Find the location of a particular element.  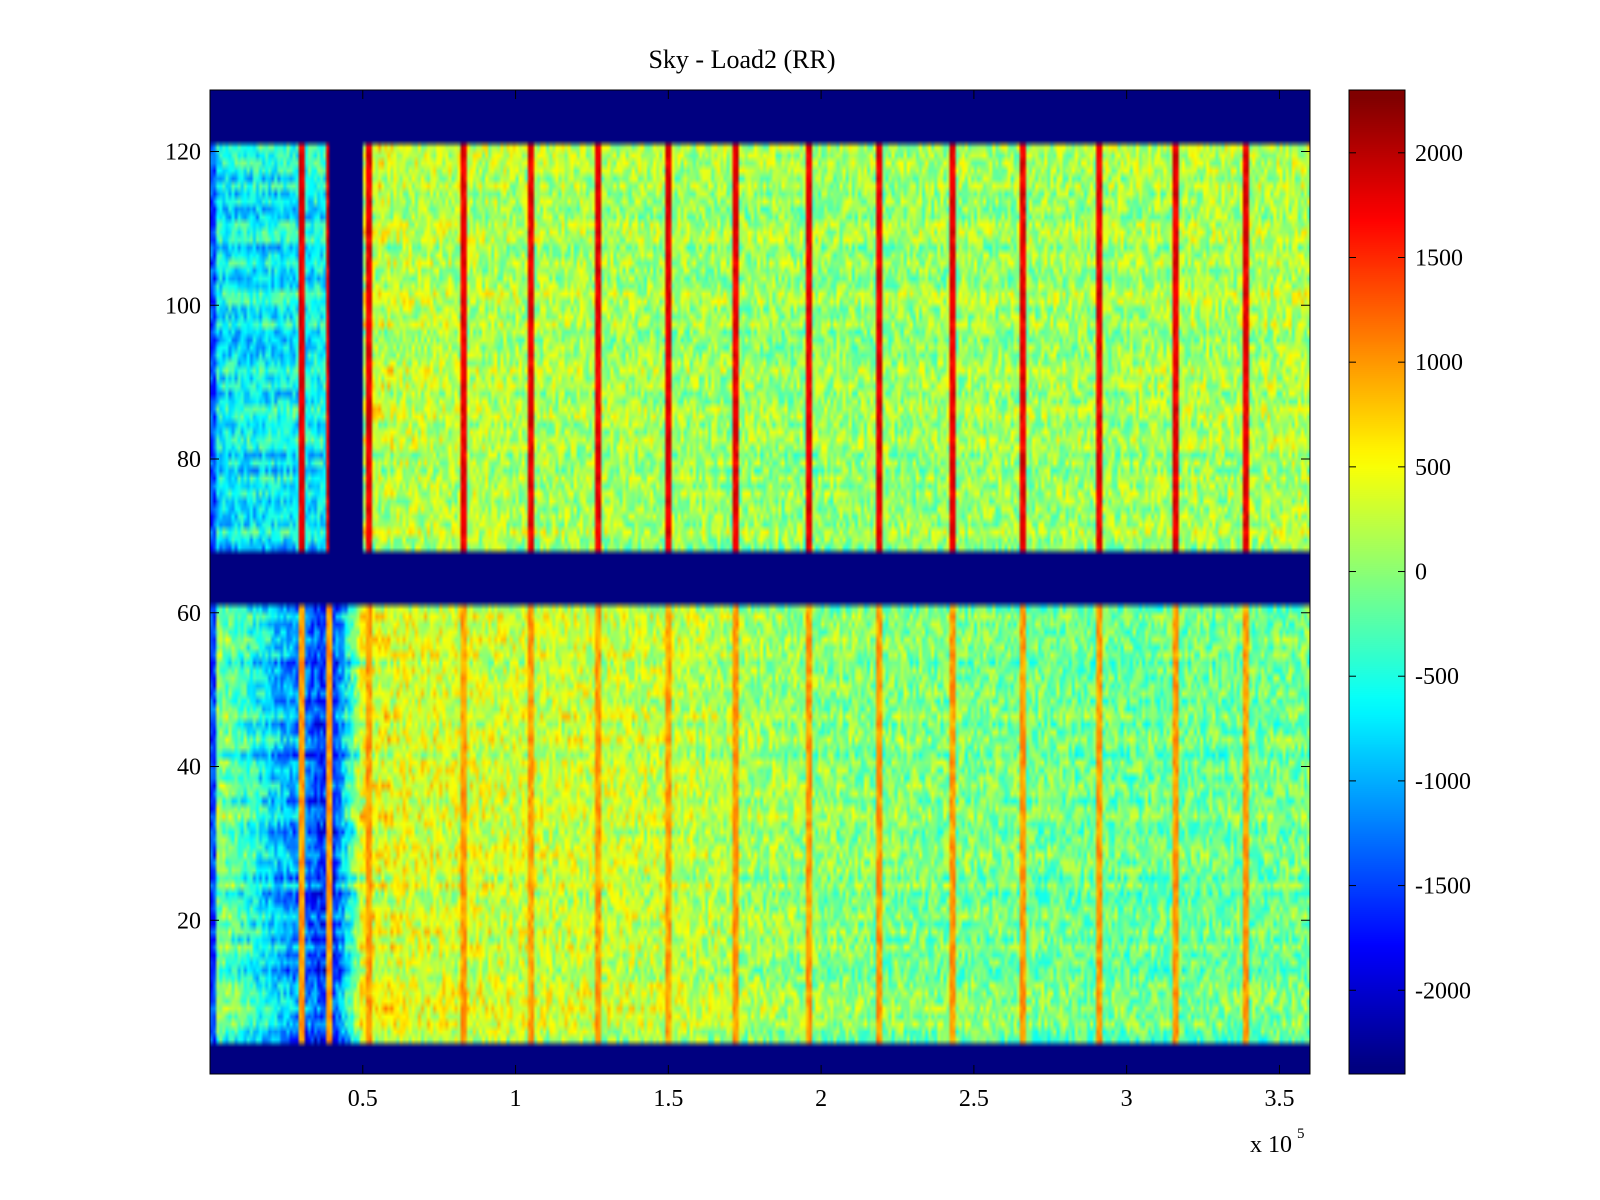

colorbar-tick-label: 0 is located at coordinates (1421, 573).